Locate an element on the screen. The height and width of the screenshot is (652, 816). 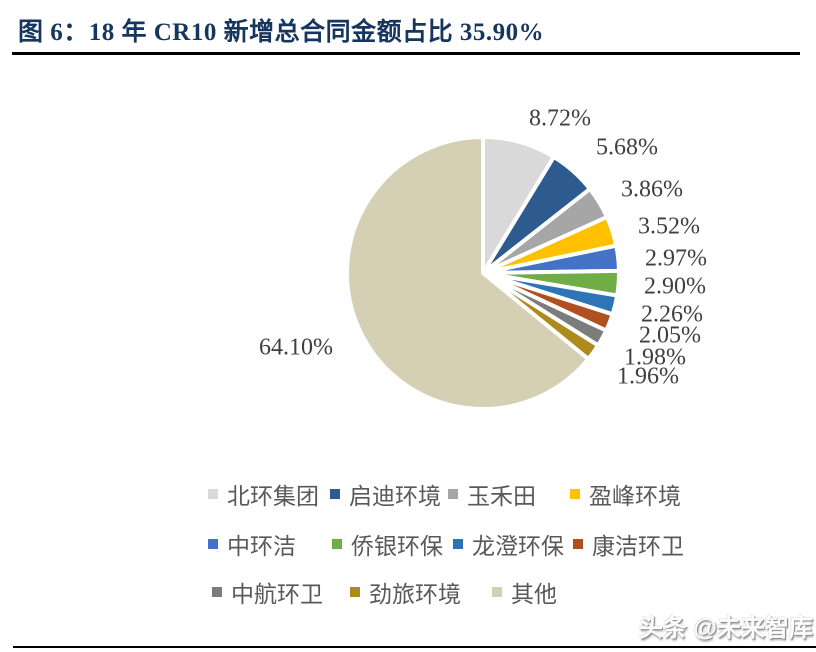
legend-item-2: 玉禾田 is located at coordinates (492, 494).